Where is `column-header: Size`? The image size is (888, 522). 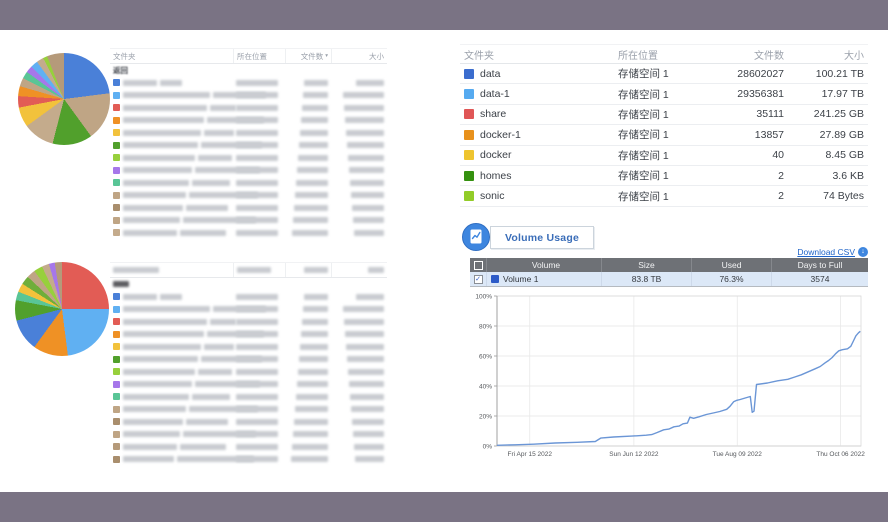 column-header: Size is located at coordinates (647, 265).